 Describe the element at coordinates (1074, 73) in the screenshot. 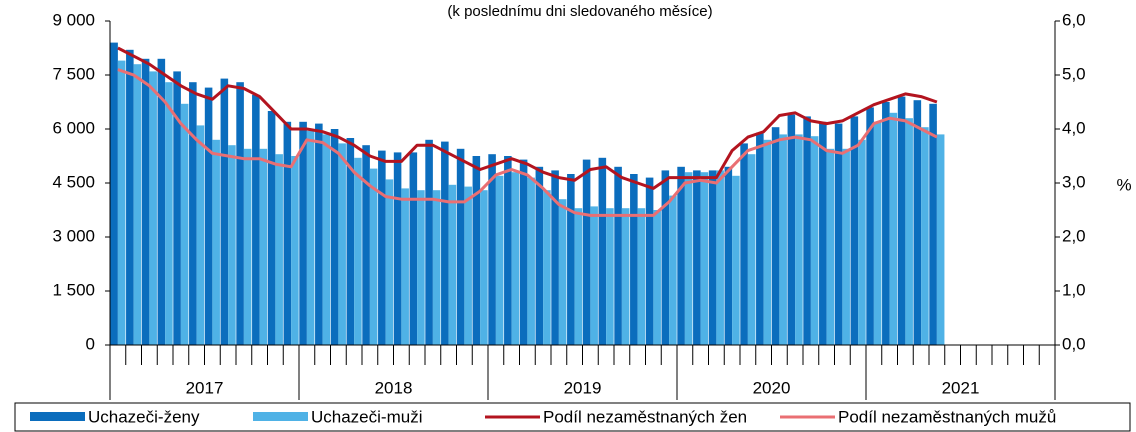

I see `y2-tick-label: 5,0` at that location.